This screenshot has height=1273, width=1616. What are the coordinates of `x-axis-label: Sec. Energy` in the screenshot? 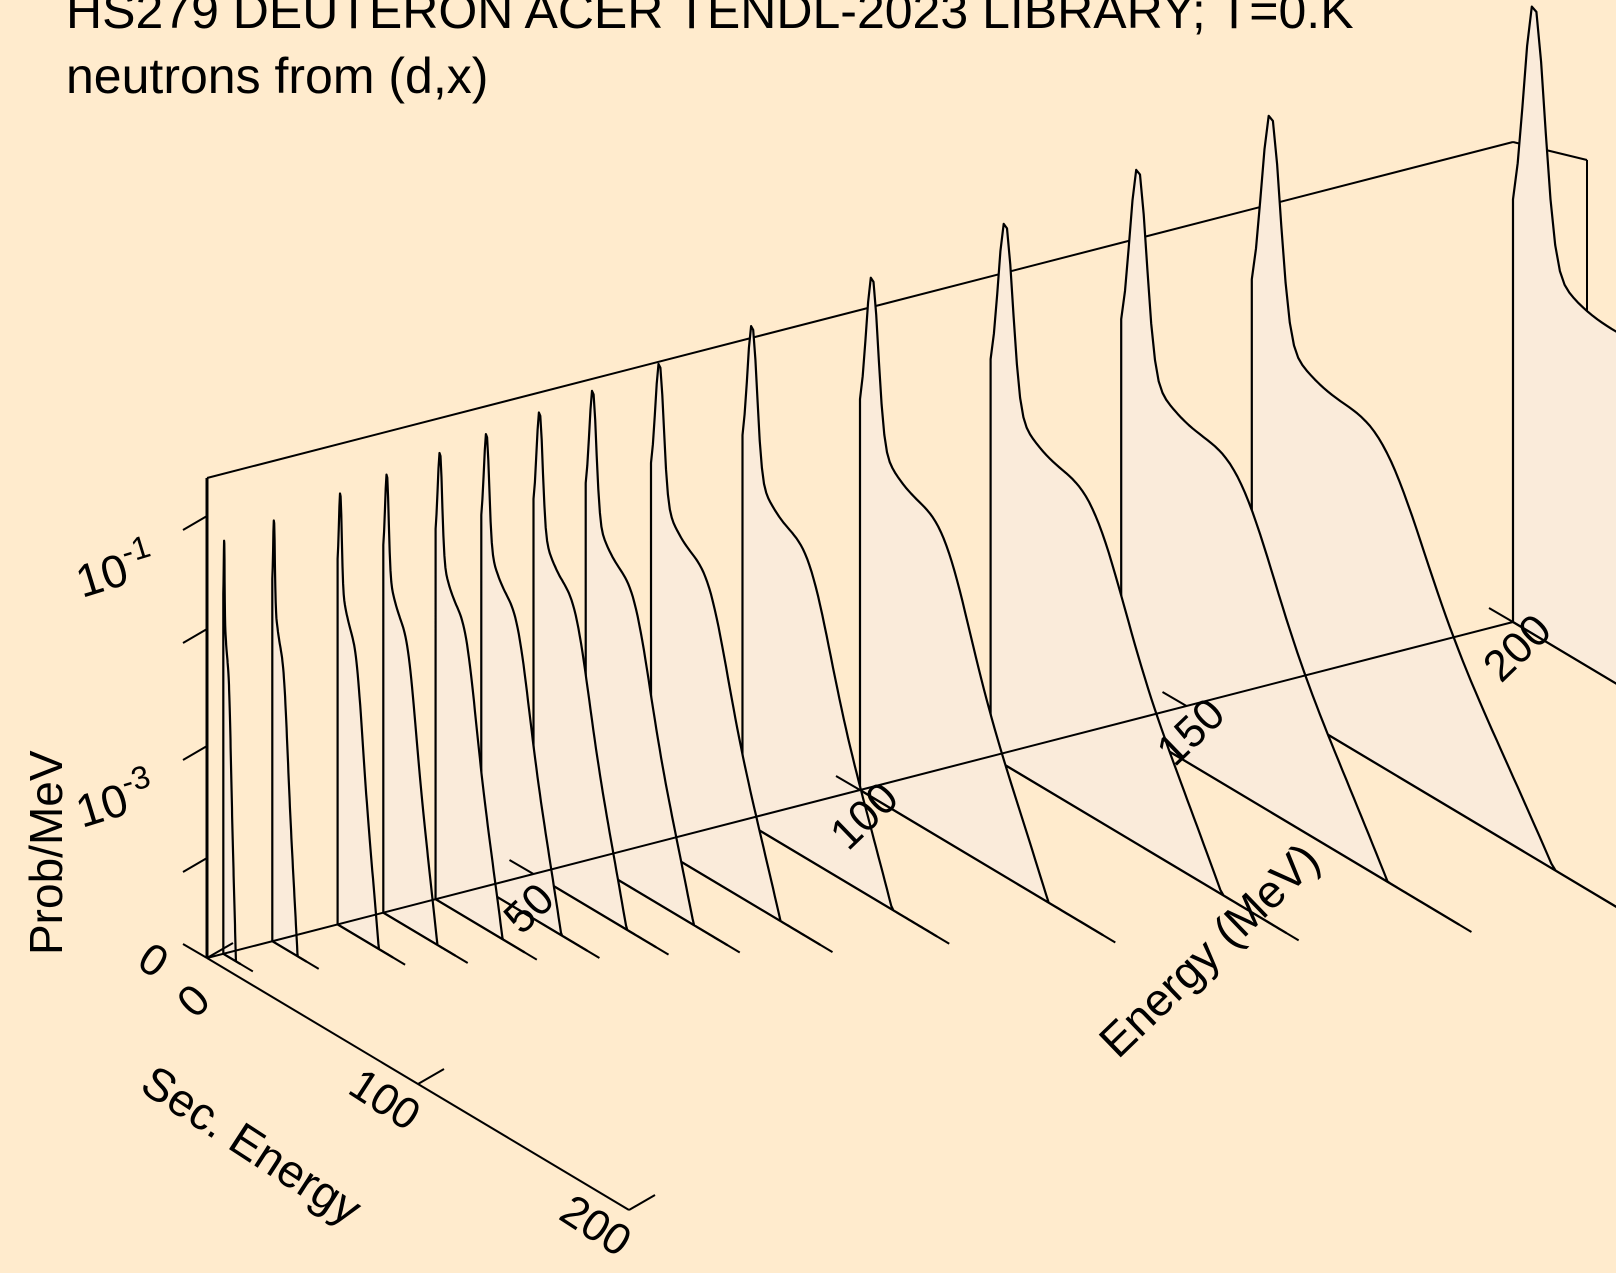 It's located at (252, 1145).